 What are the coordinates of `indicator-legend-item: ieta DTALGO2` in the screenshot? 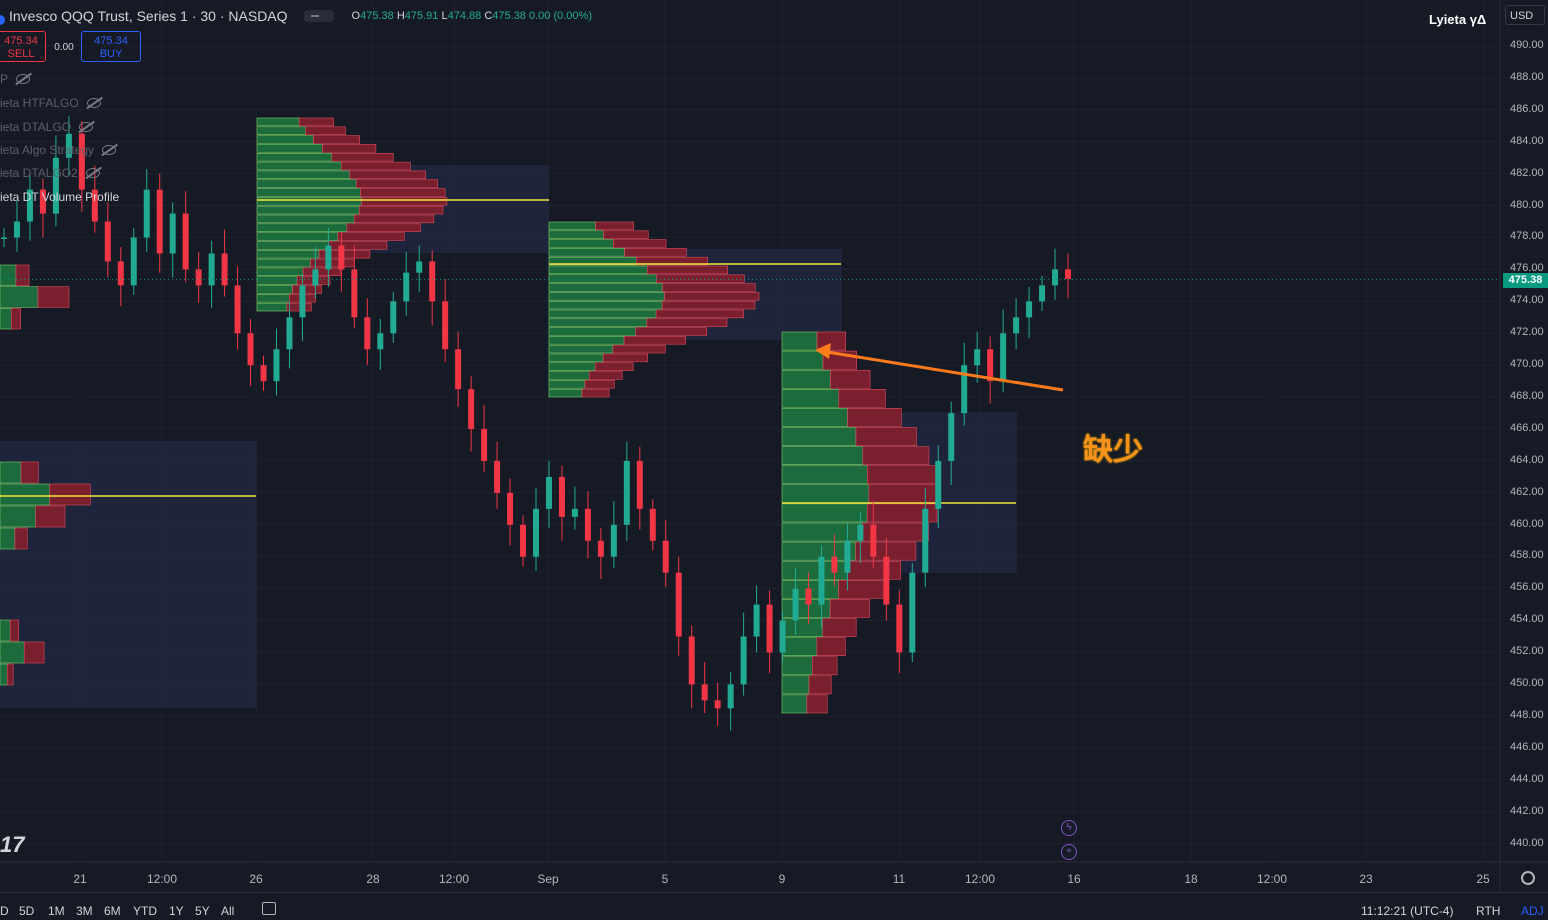 It's located at (50, 173).